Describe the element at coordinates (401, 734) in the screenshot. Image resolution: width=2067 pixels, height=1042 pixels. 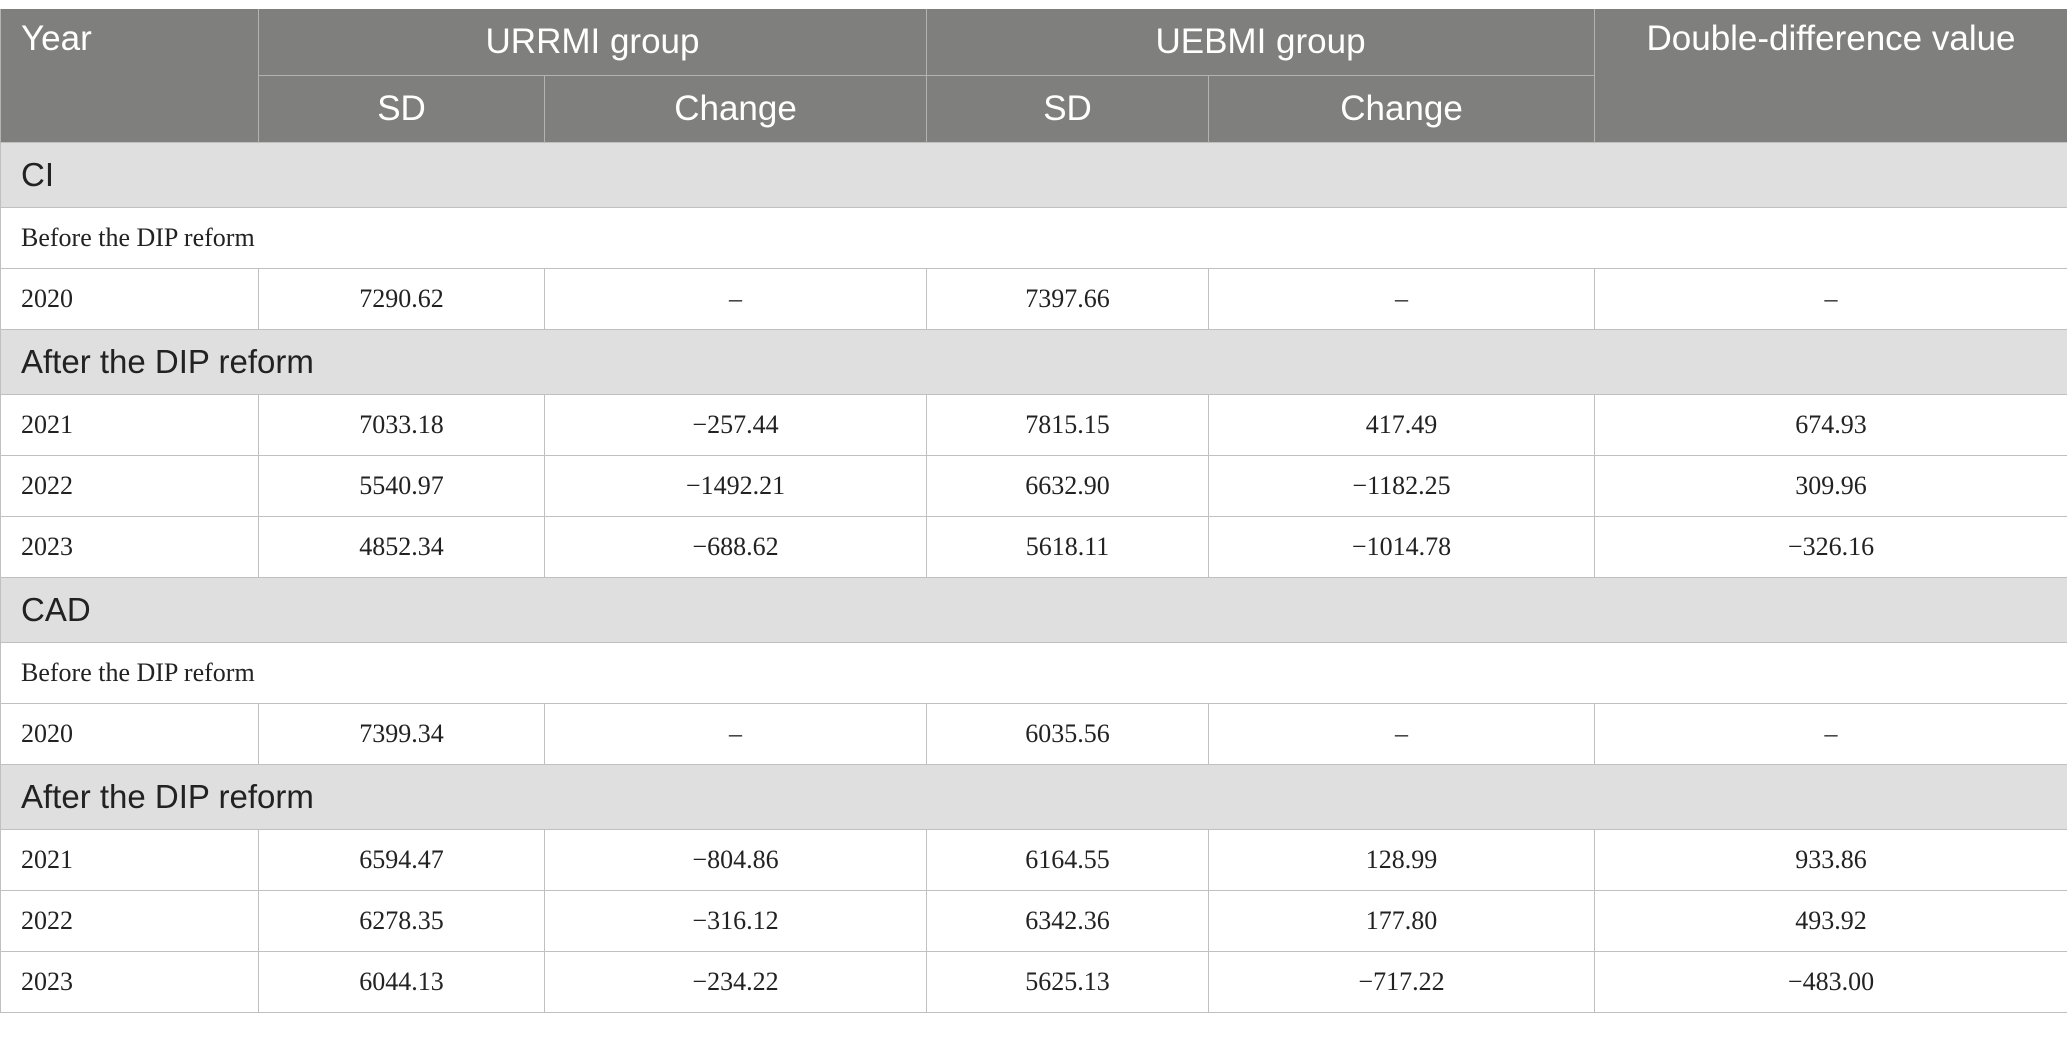
I see `urrmi-sd-cell: 7399.34` at that location.